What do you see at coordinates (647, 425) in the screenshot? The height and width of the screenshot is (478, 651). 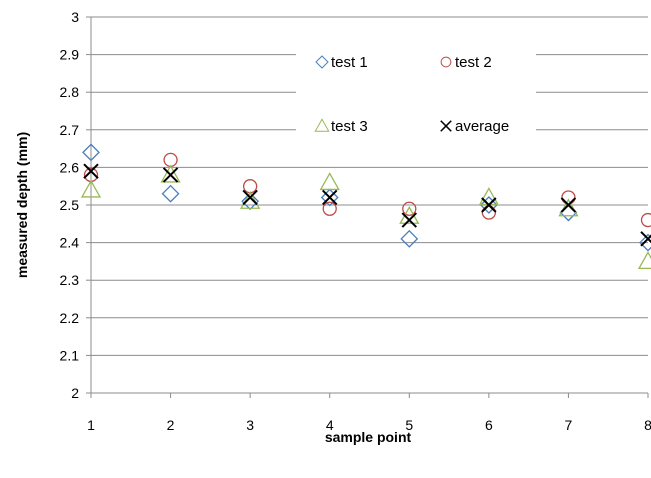 I see `x-tick-label: 8` at bounding box center [647, 425].